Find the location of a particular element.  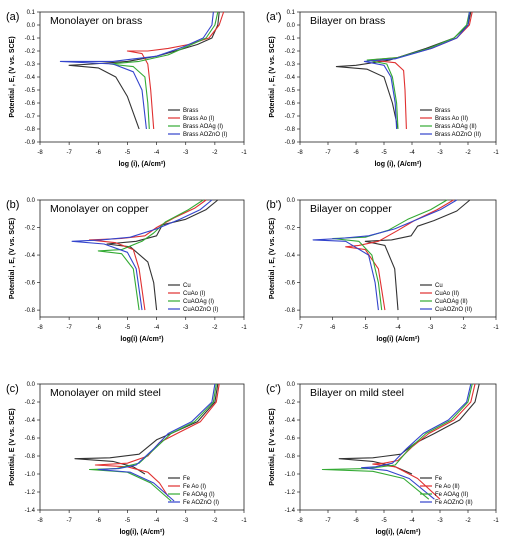

chart-title: Monolayer on brass is located at coordinates (96, 21).